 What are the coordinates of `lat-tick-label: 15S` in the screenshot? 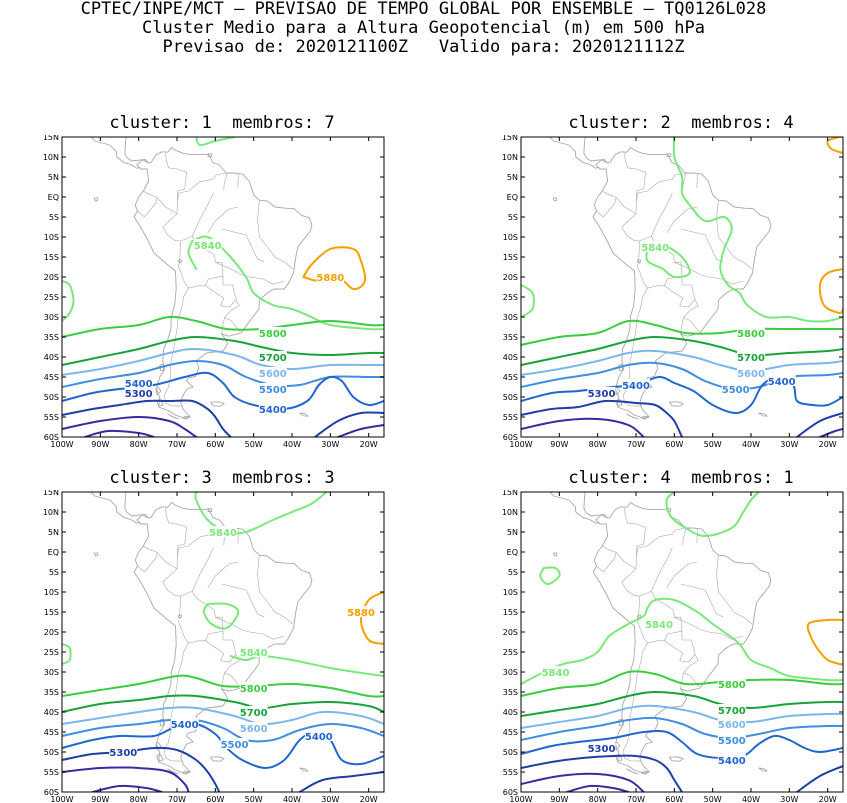 It's located at (51, 257).